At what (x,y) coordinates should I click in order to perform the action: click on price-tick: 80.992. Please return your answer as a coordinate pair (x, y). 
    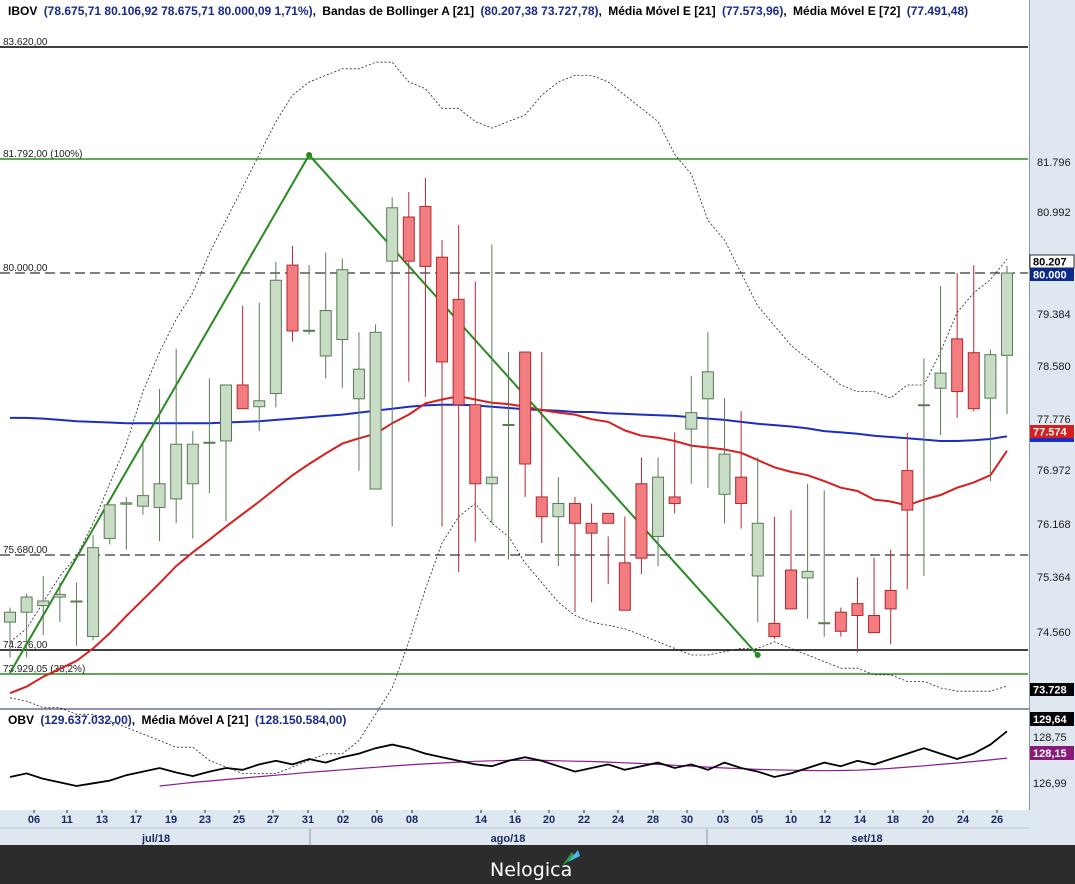
    Looking at the image, I should click on (1054, 213).